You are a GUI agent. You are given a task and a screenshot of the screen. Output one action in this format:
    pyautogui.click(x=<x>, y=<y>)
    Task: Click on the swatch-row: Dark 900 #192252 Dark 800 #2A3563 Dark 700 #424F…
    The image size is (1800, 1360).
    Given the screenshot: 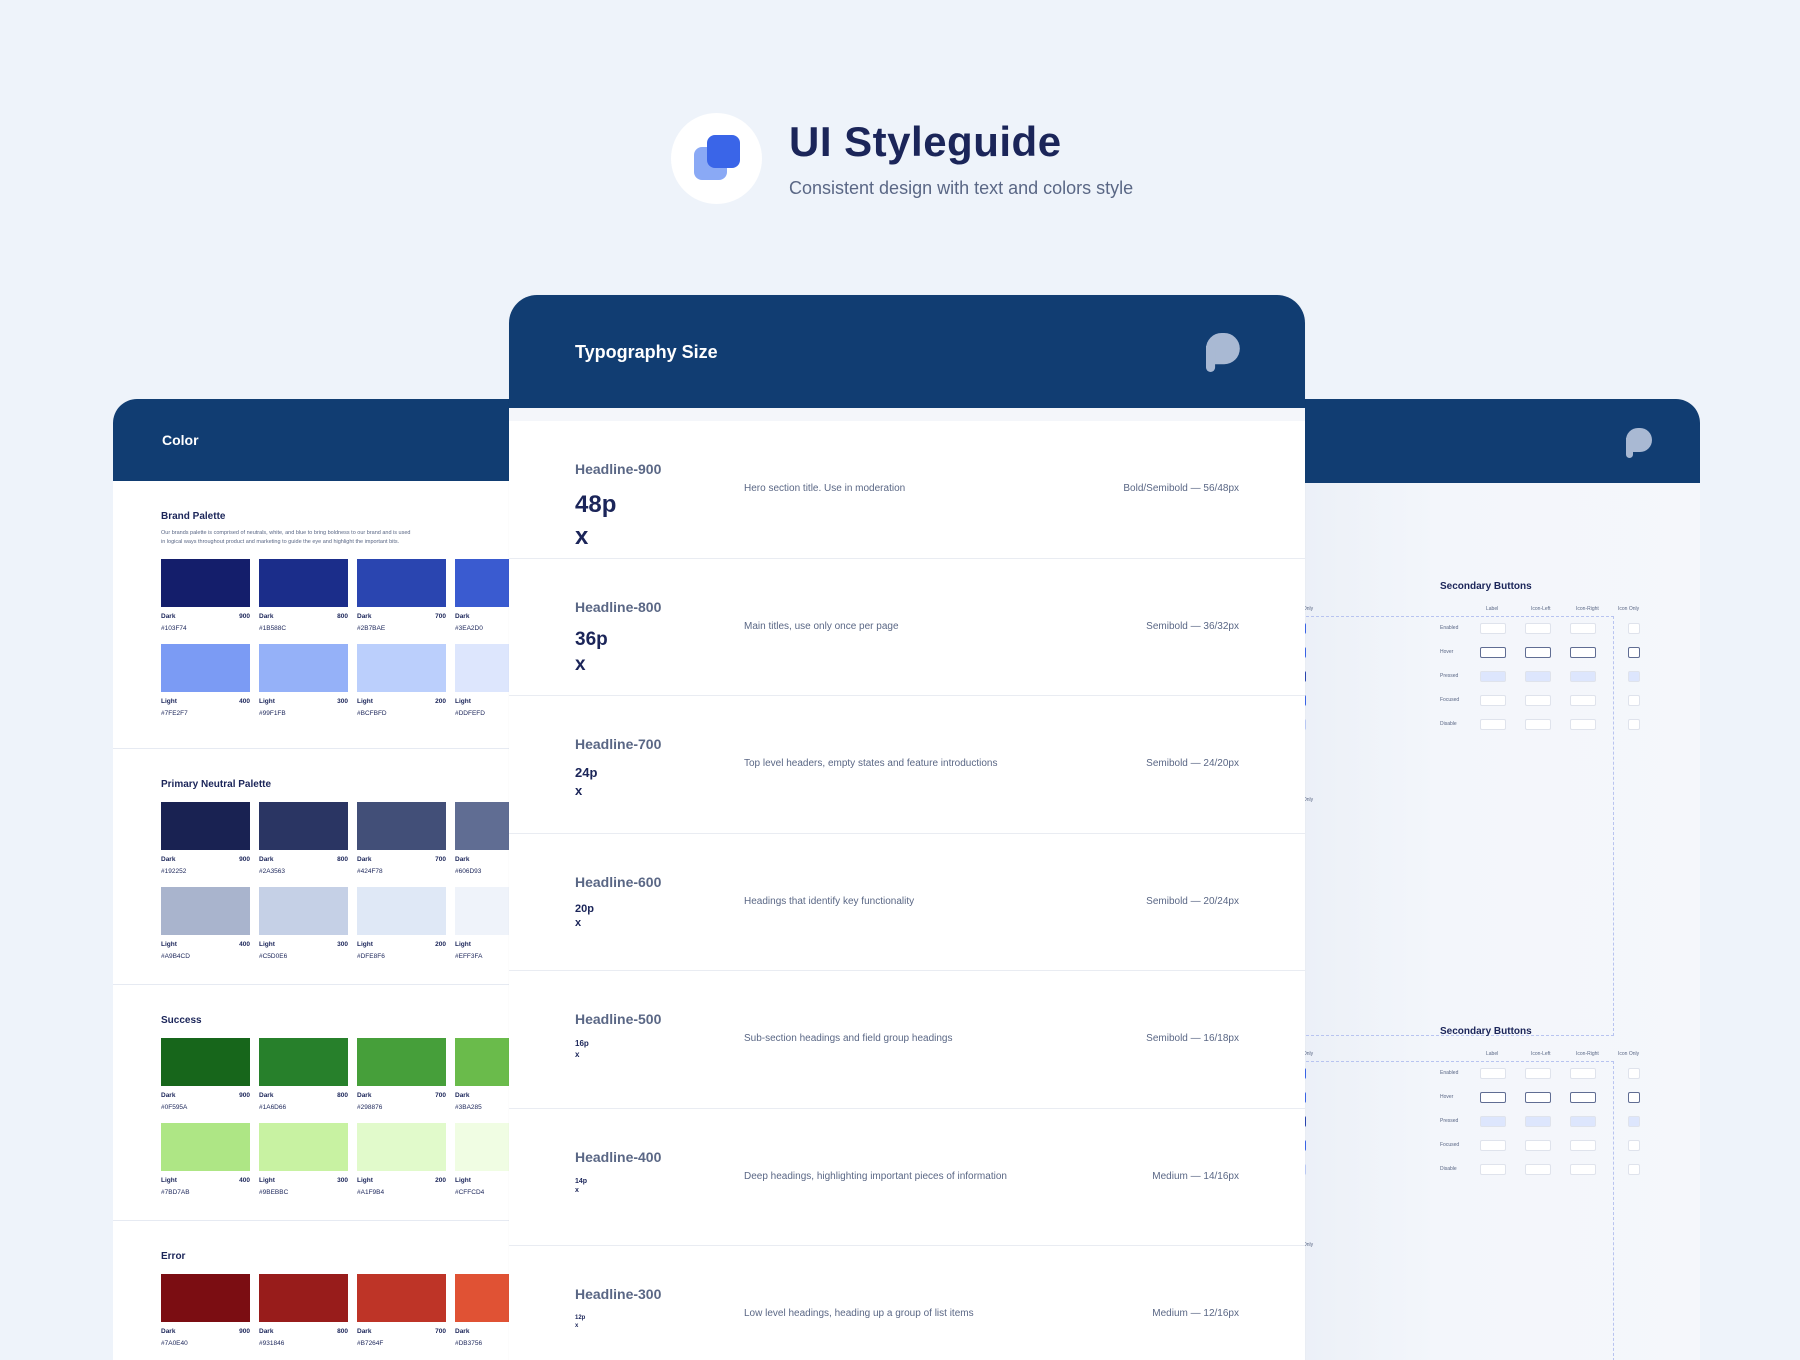 What is the action you would take?
    pyautogui.click(x=337, y=838)
    